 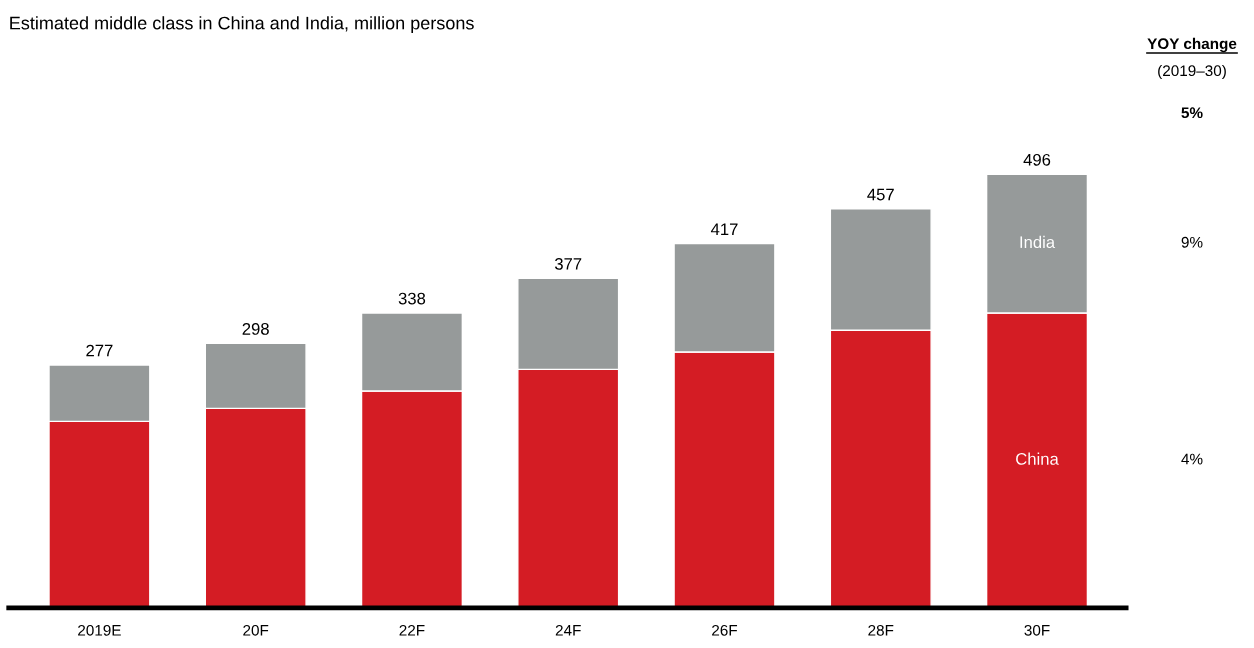 I want to click on annotation: 457, so click(x=880, y=194).